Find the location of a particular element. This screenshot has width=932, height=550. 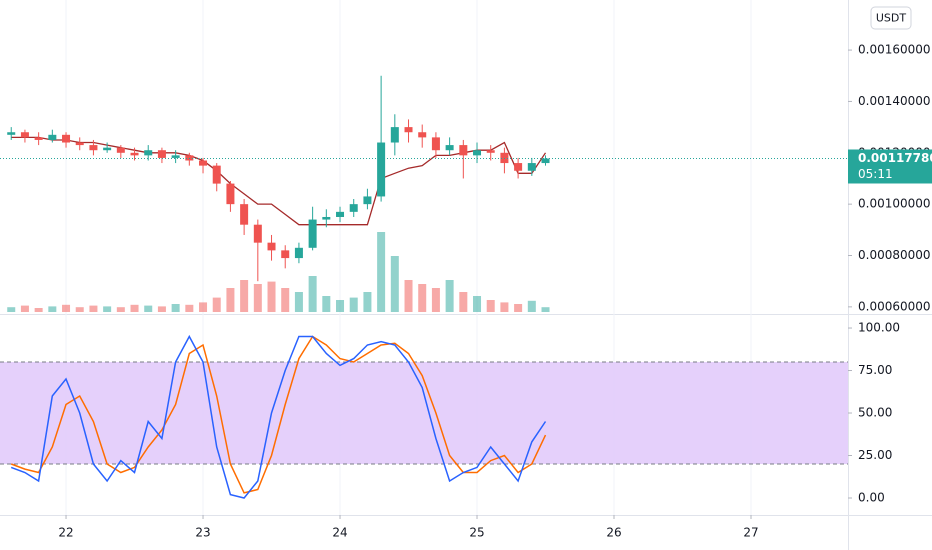

price-tag is located at coordinates (890, 166).